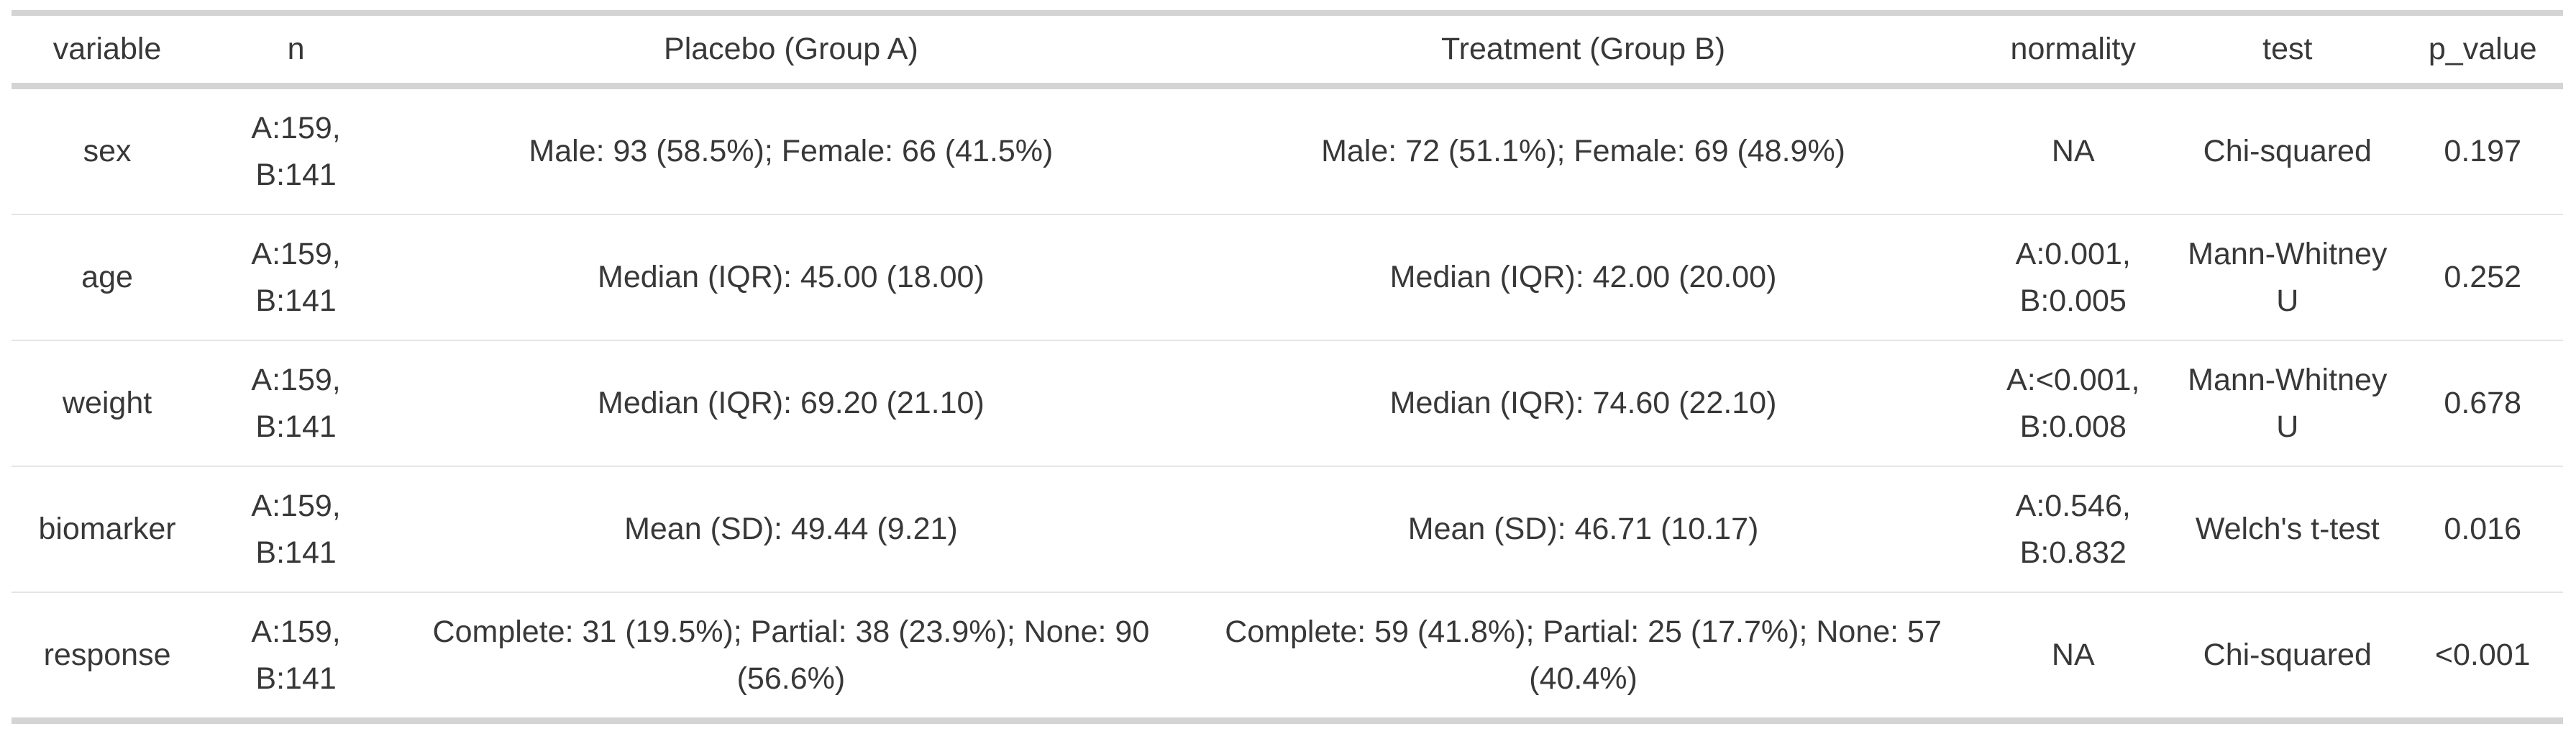 The width and height of the screenshot is (2576, 734). Describe the element at coordinates (2288, 529) in the screenshot. I see `cell-test: Welch's t-test` at that location.